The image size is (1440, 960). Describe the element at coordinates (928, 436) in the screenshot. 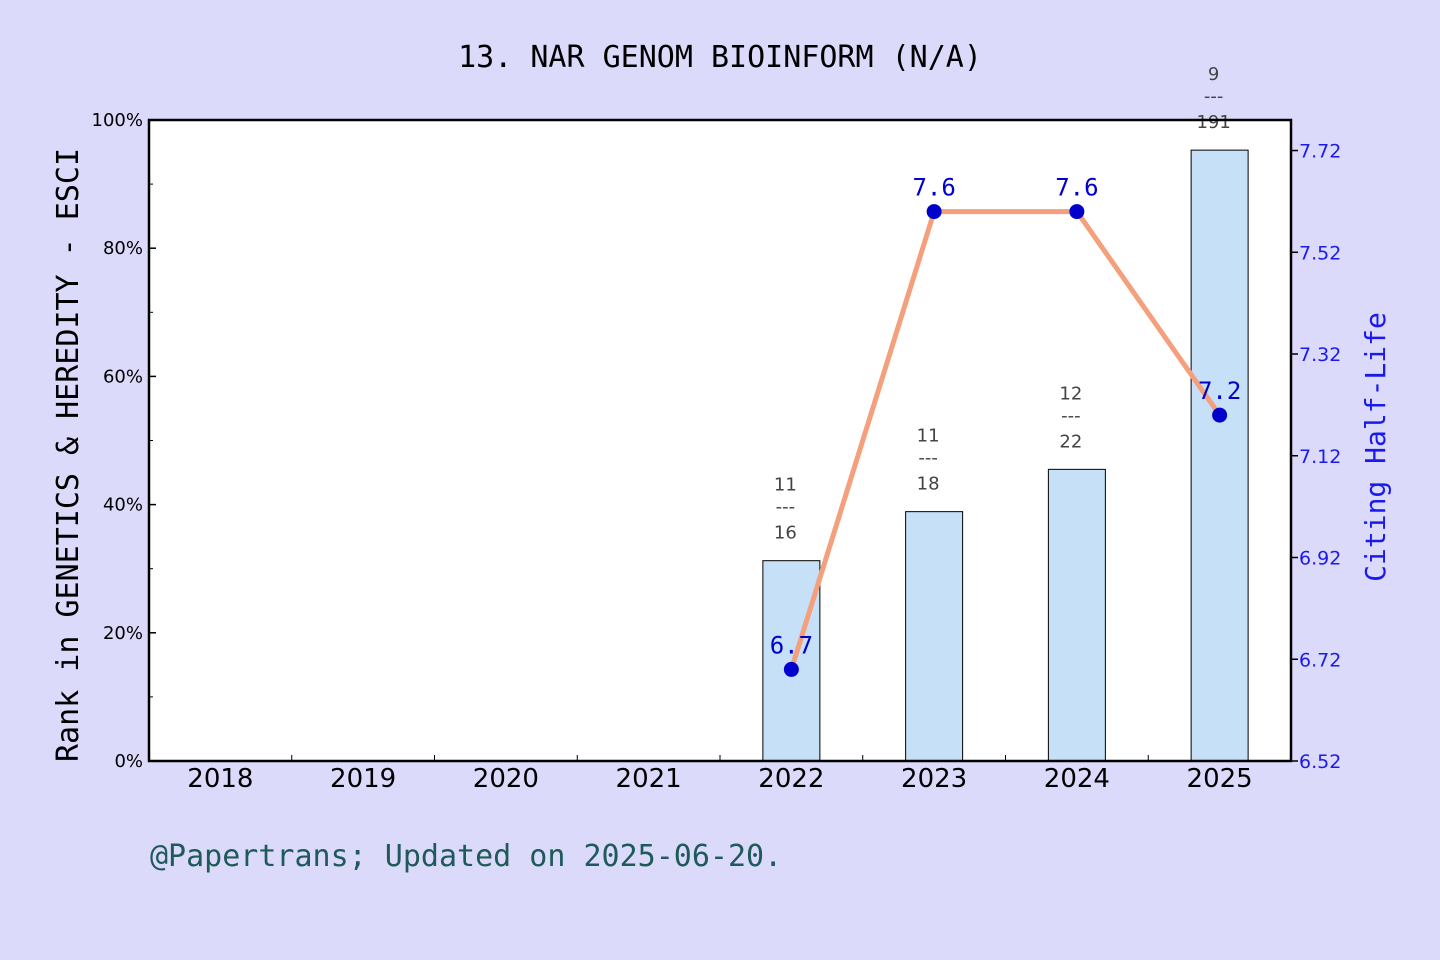

I see `rank-label-2023: 11` at that location.